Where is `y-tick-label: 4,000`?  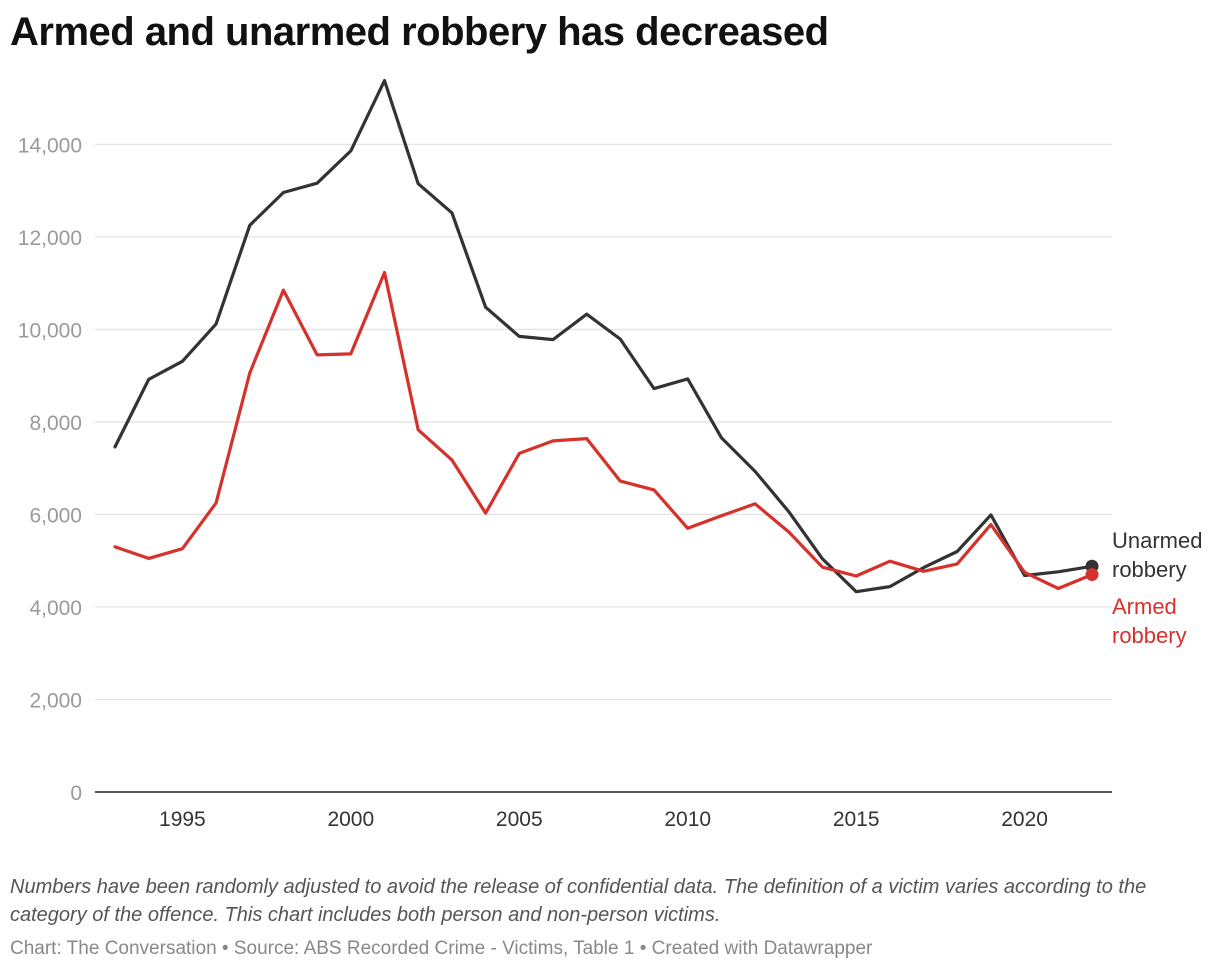 y-tick-label: 4,000 is located at coordinates (55, 608).